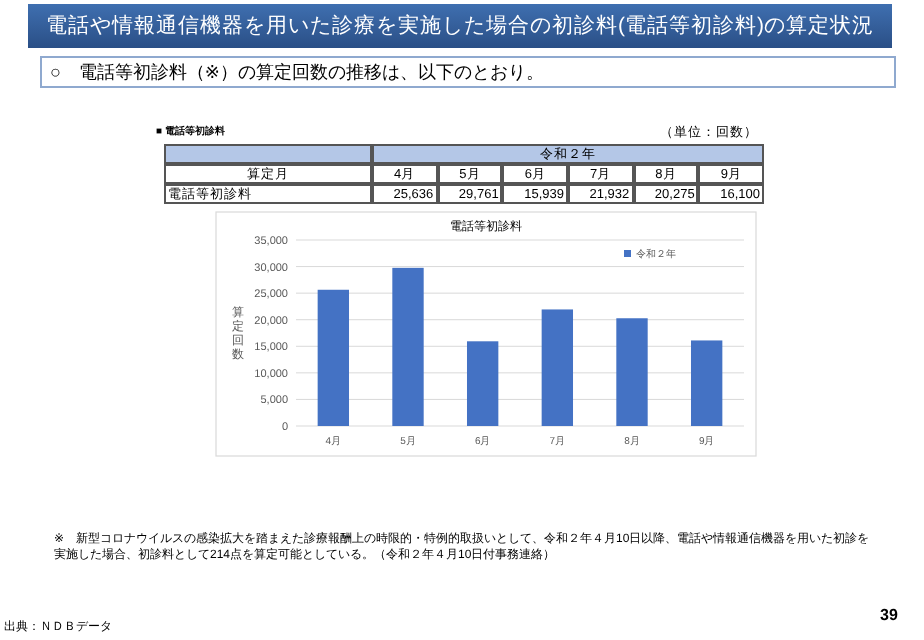 The height and width of the screenshot is (640, 924). I want to click on text: 39, so click(889, 615).